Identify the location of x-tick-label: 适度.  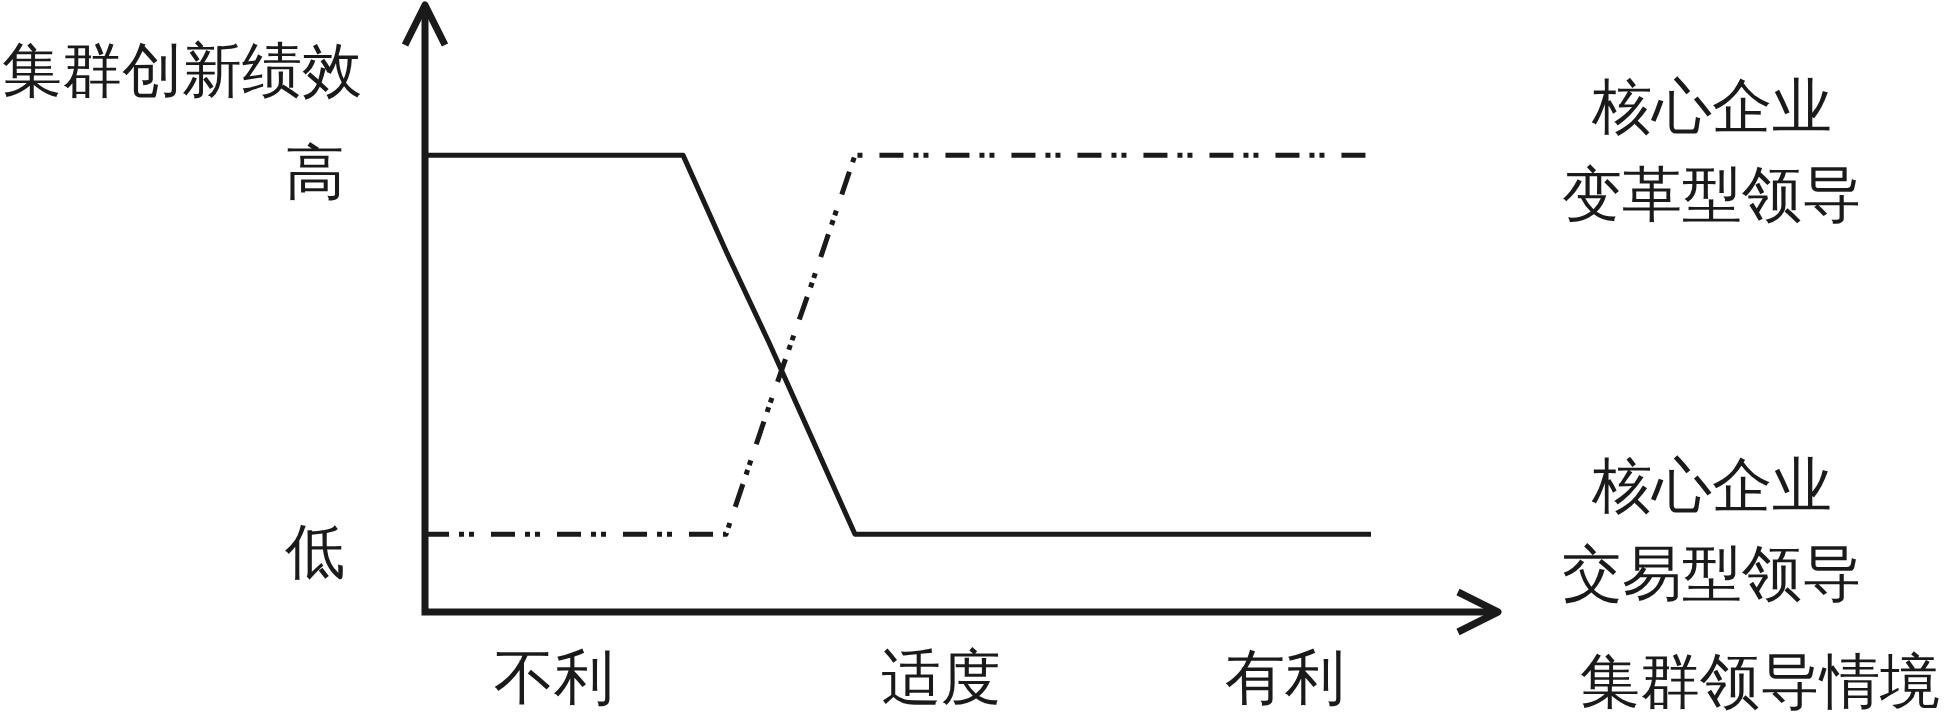
(941, 677).